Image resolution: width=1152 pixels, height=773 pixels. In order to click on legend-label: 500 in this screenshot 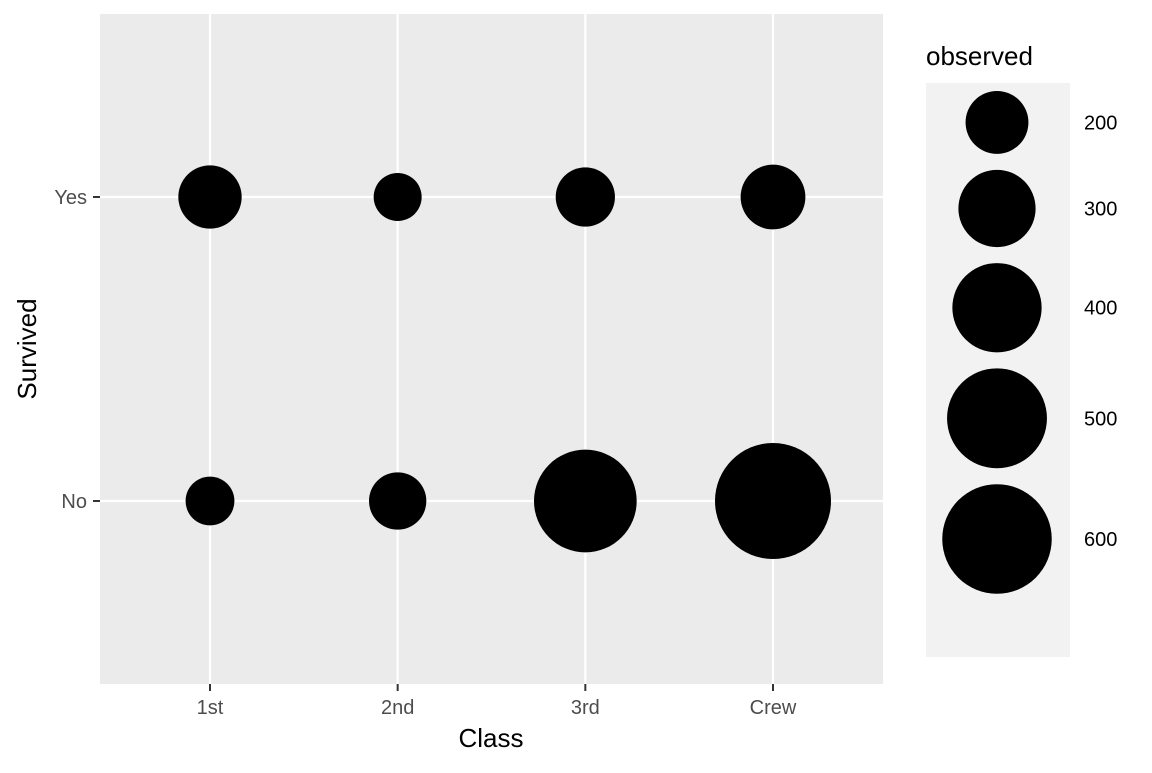, I will do `click(1100, 419)`.